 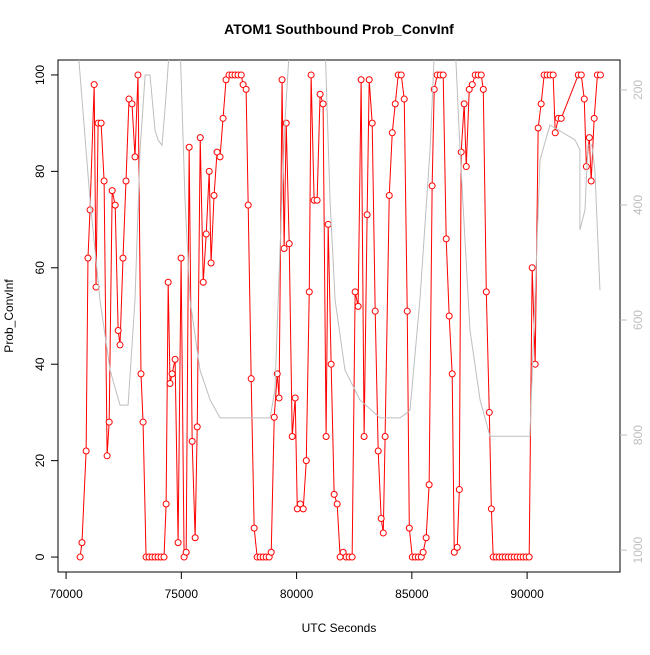 What do you see at coordinates (40, 556) in the screenshot?
I see `y-tick-label: 0` at bounding box center [40, 556].